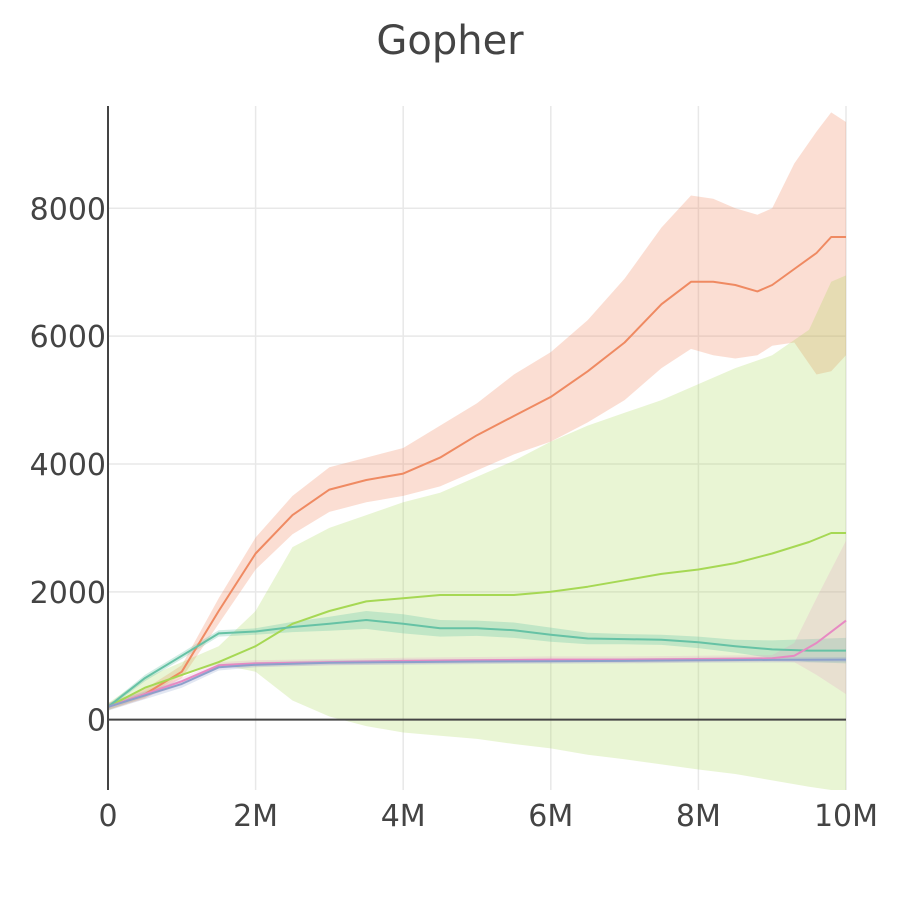 The height and width of the screenshot is (900, 900). What do you see at coordinates (68, 465) in the screenshot?
I see `y-tick-label-2: 4000` at bounding box center [68, 465].